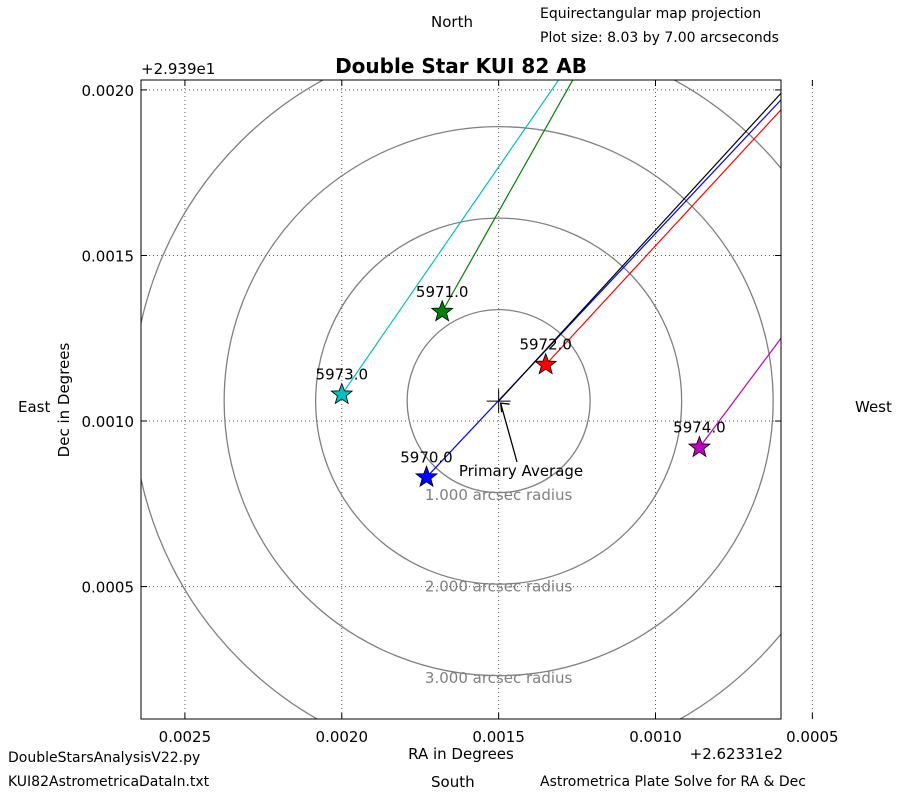 The width and height of the screenshot is (900, 800). I want to click on y-tick-label: 0.0010, so click(108, 422).